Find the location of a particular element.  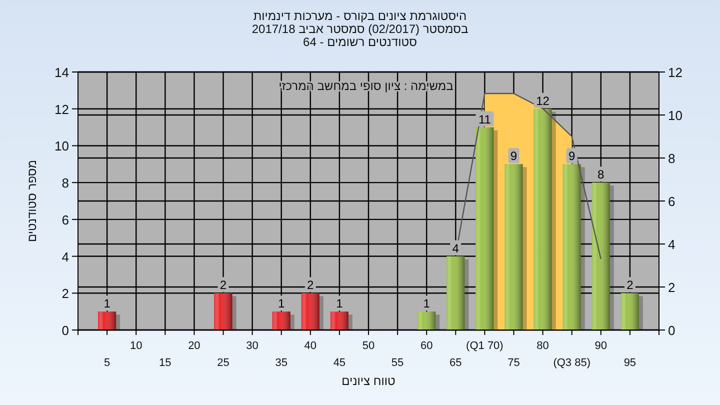

data-label: 12 is located at coordinates (543, 101).